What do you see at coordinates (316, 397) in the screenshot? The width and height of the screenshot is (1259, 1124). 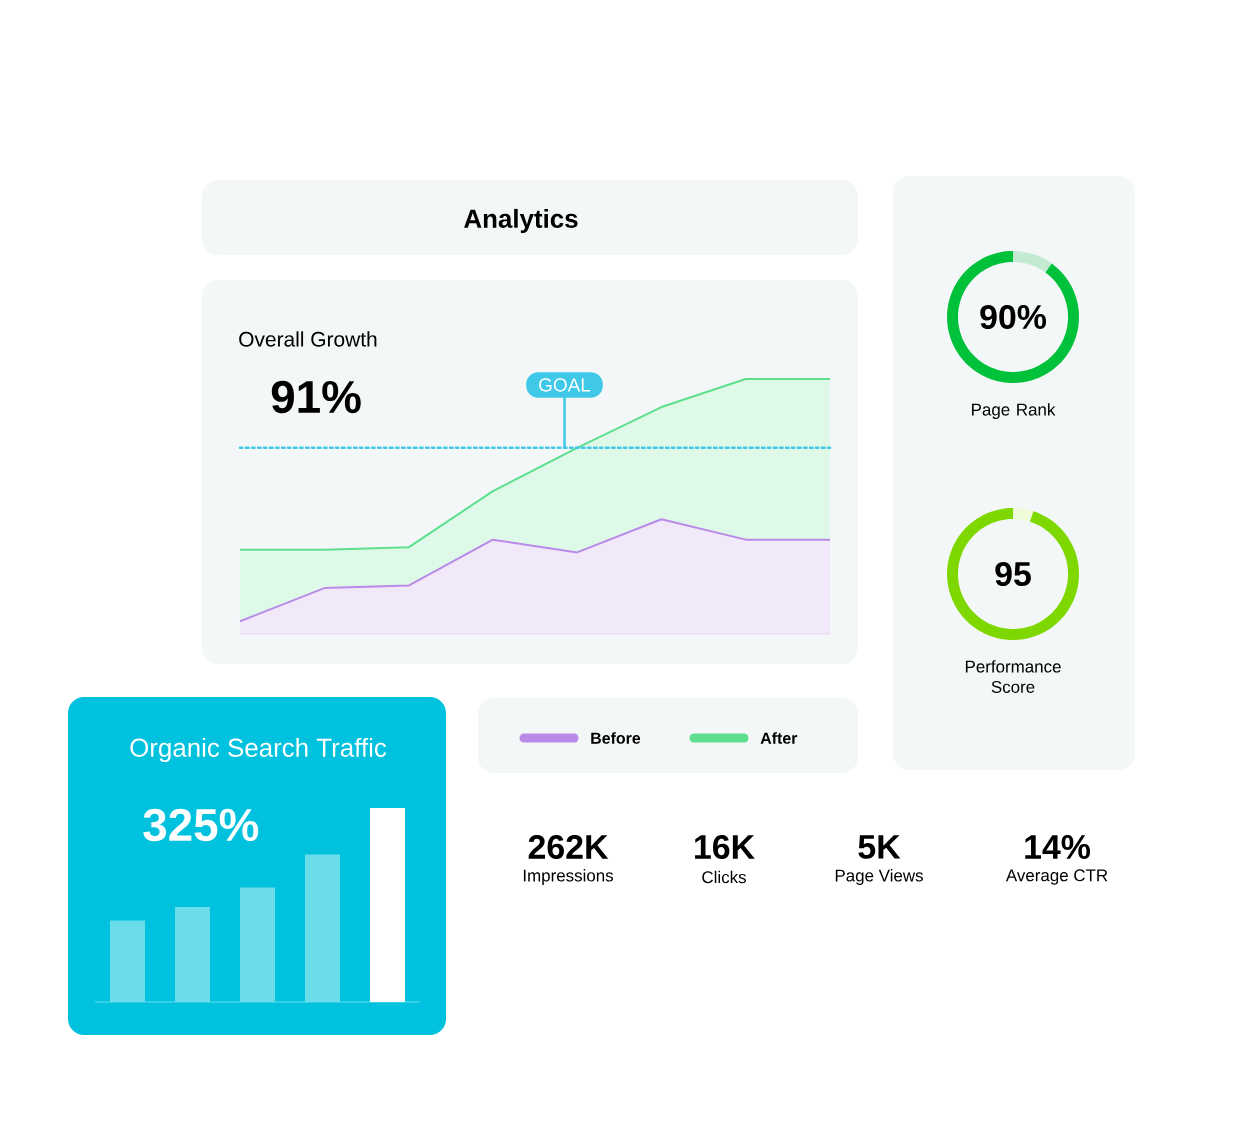 I see `annotation: 91%` at bounding box center [316, 397].